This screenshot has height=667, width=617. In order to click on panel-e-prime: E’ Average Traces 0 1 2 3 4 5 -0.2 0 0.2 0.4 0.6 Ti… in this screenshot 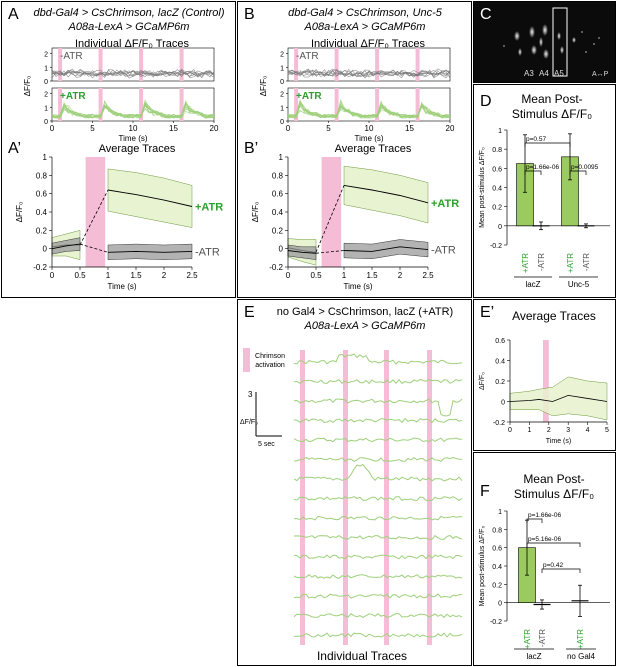, I will do `click(544, 375)`.